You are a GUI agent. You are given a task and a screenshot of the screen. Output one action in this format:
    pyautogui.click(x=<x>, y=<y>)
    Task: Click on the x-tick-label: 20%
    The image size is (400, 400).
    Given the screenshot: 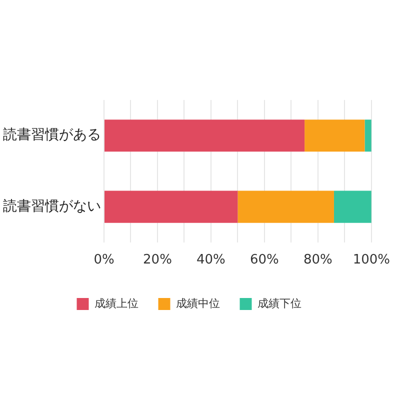 What is the action you would take?
    pyautogui.click(x=157, y=260)
    